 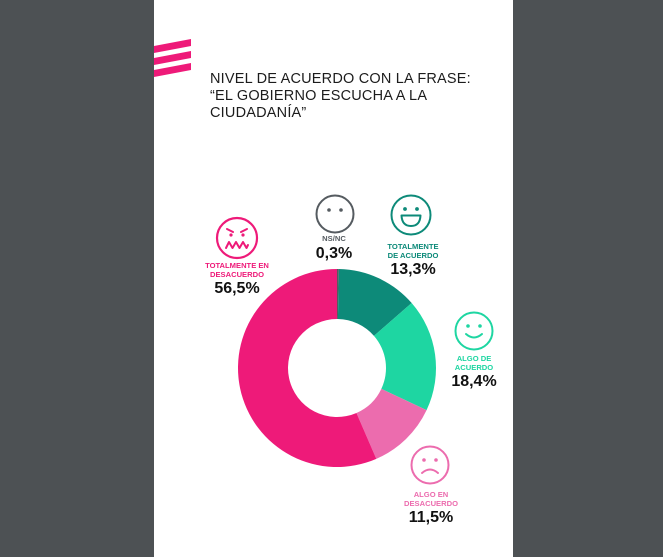 I want to click on label-totalmente-en-desacuerdo-cat-1: TOTALMENTE EN, so click(x=237, y=265).